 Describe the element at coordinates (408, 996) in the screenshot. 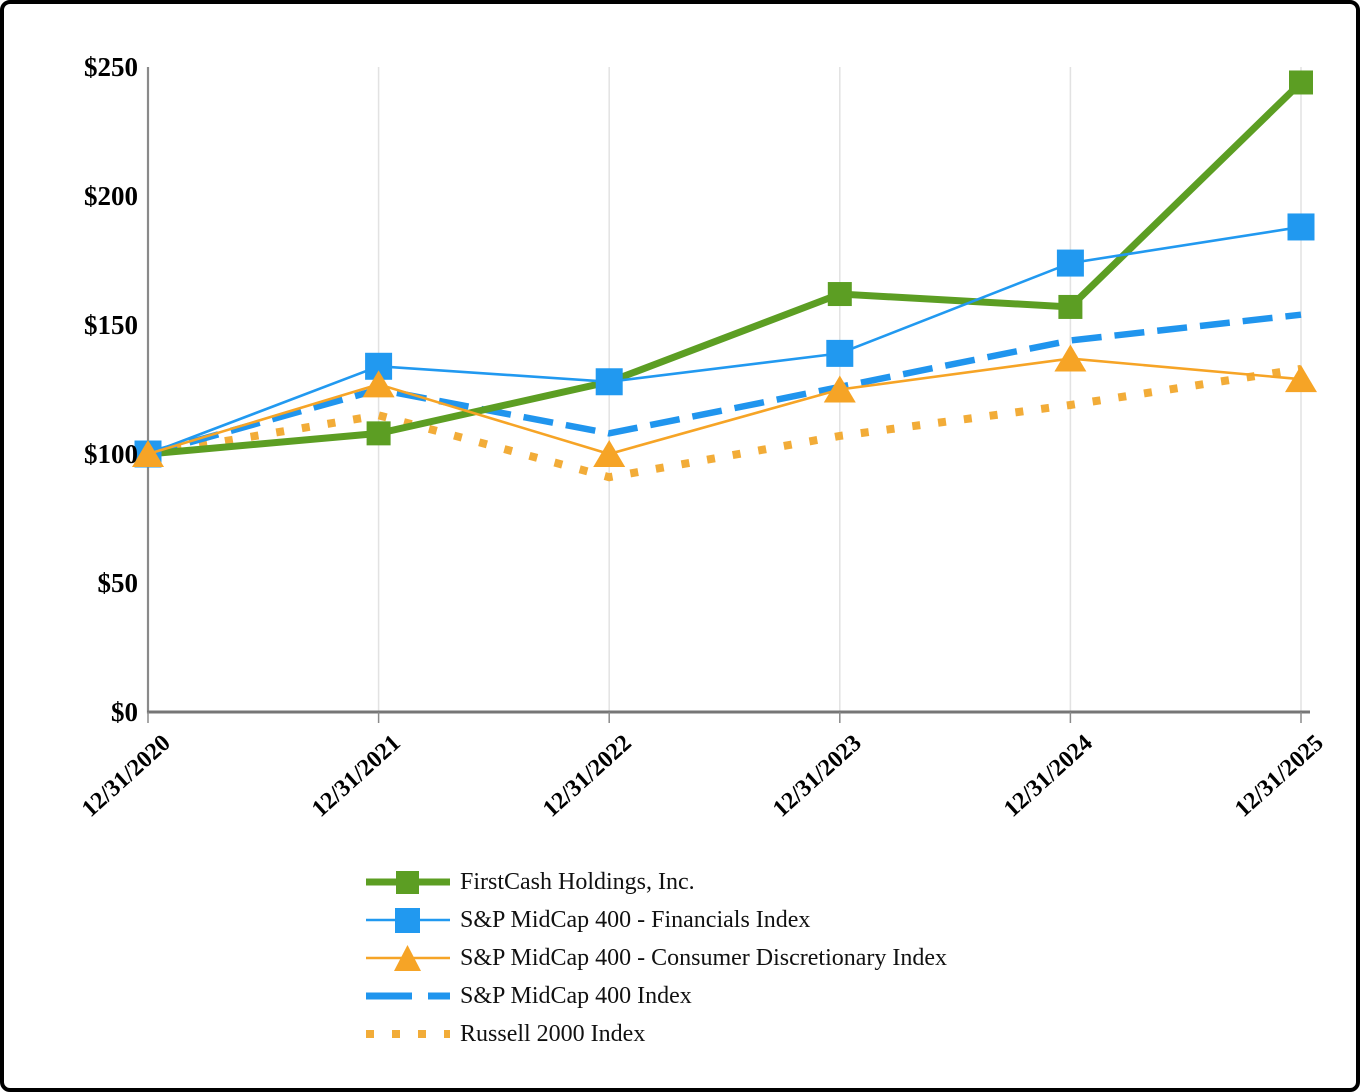

I see `midcap-index-legend-marker` at that location.